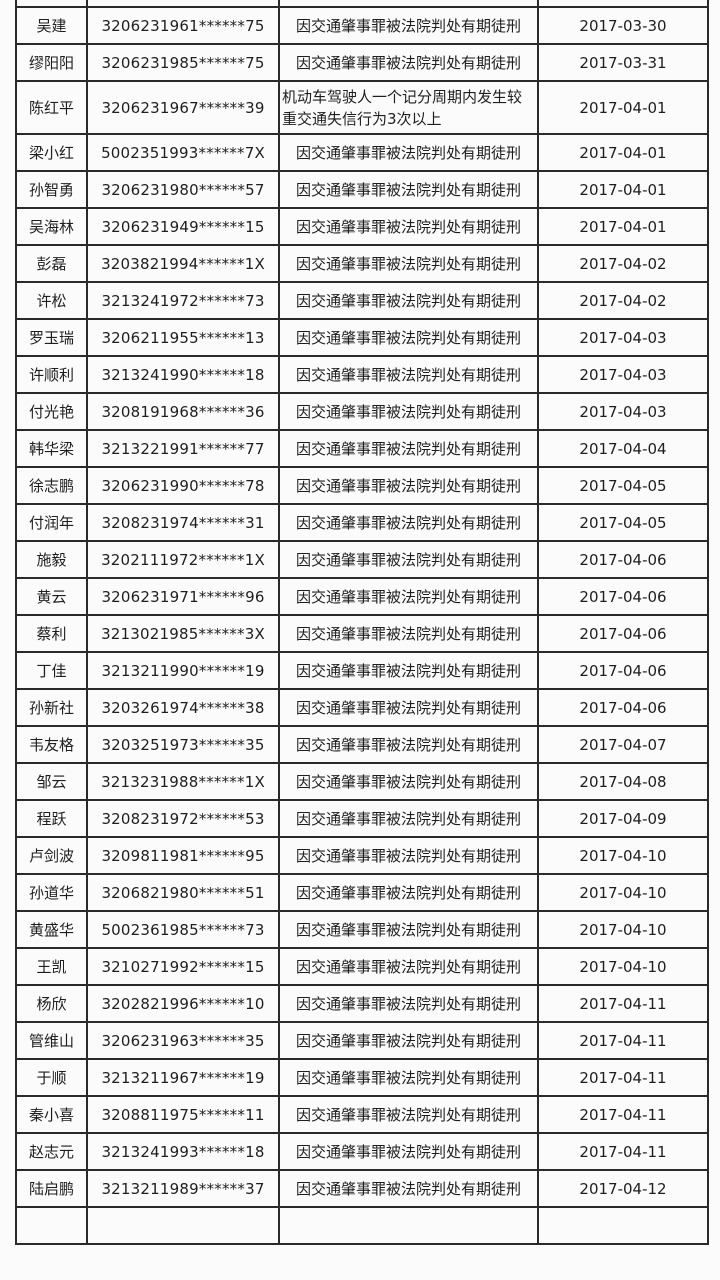 The height and width of the screenshot is (1280, 720). Describe the element at coordinates (183, 1077) in the screenshot. I see `id-number-cell: 3213211967******19` at that location.